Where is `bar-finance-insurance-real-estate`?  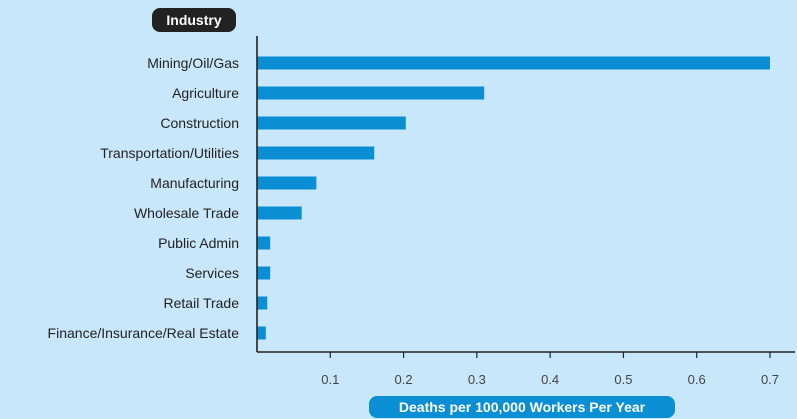 bar-finance-insurance-real-estate is located at coordinates (261, 333).